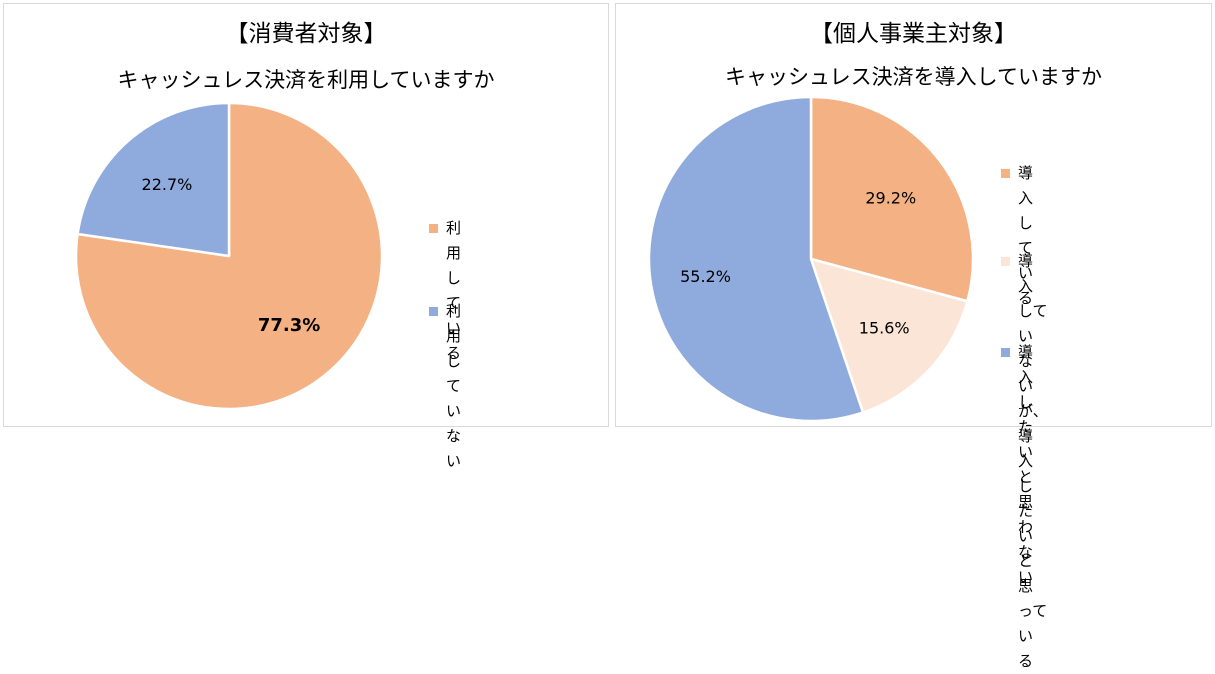  What do you see at coordinates (445, 291) in the screenshot?
I see `legend-entry: 利用している` at bounding box center [445, 291].